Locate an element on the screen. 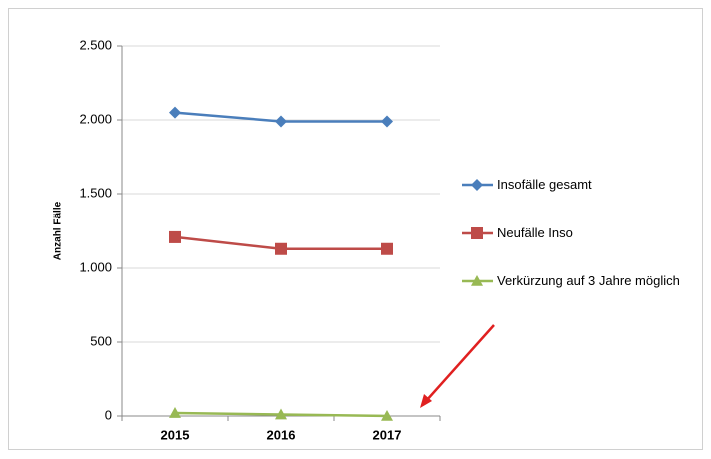 The height and width of the screenshot is (459, 711). arrow is located at coordinates (460, 363).